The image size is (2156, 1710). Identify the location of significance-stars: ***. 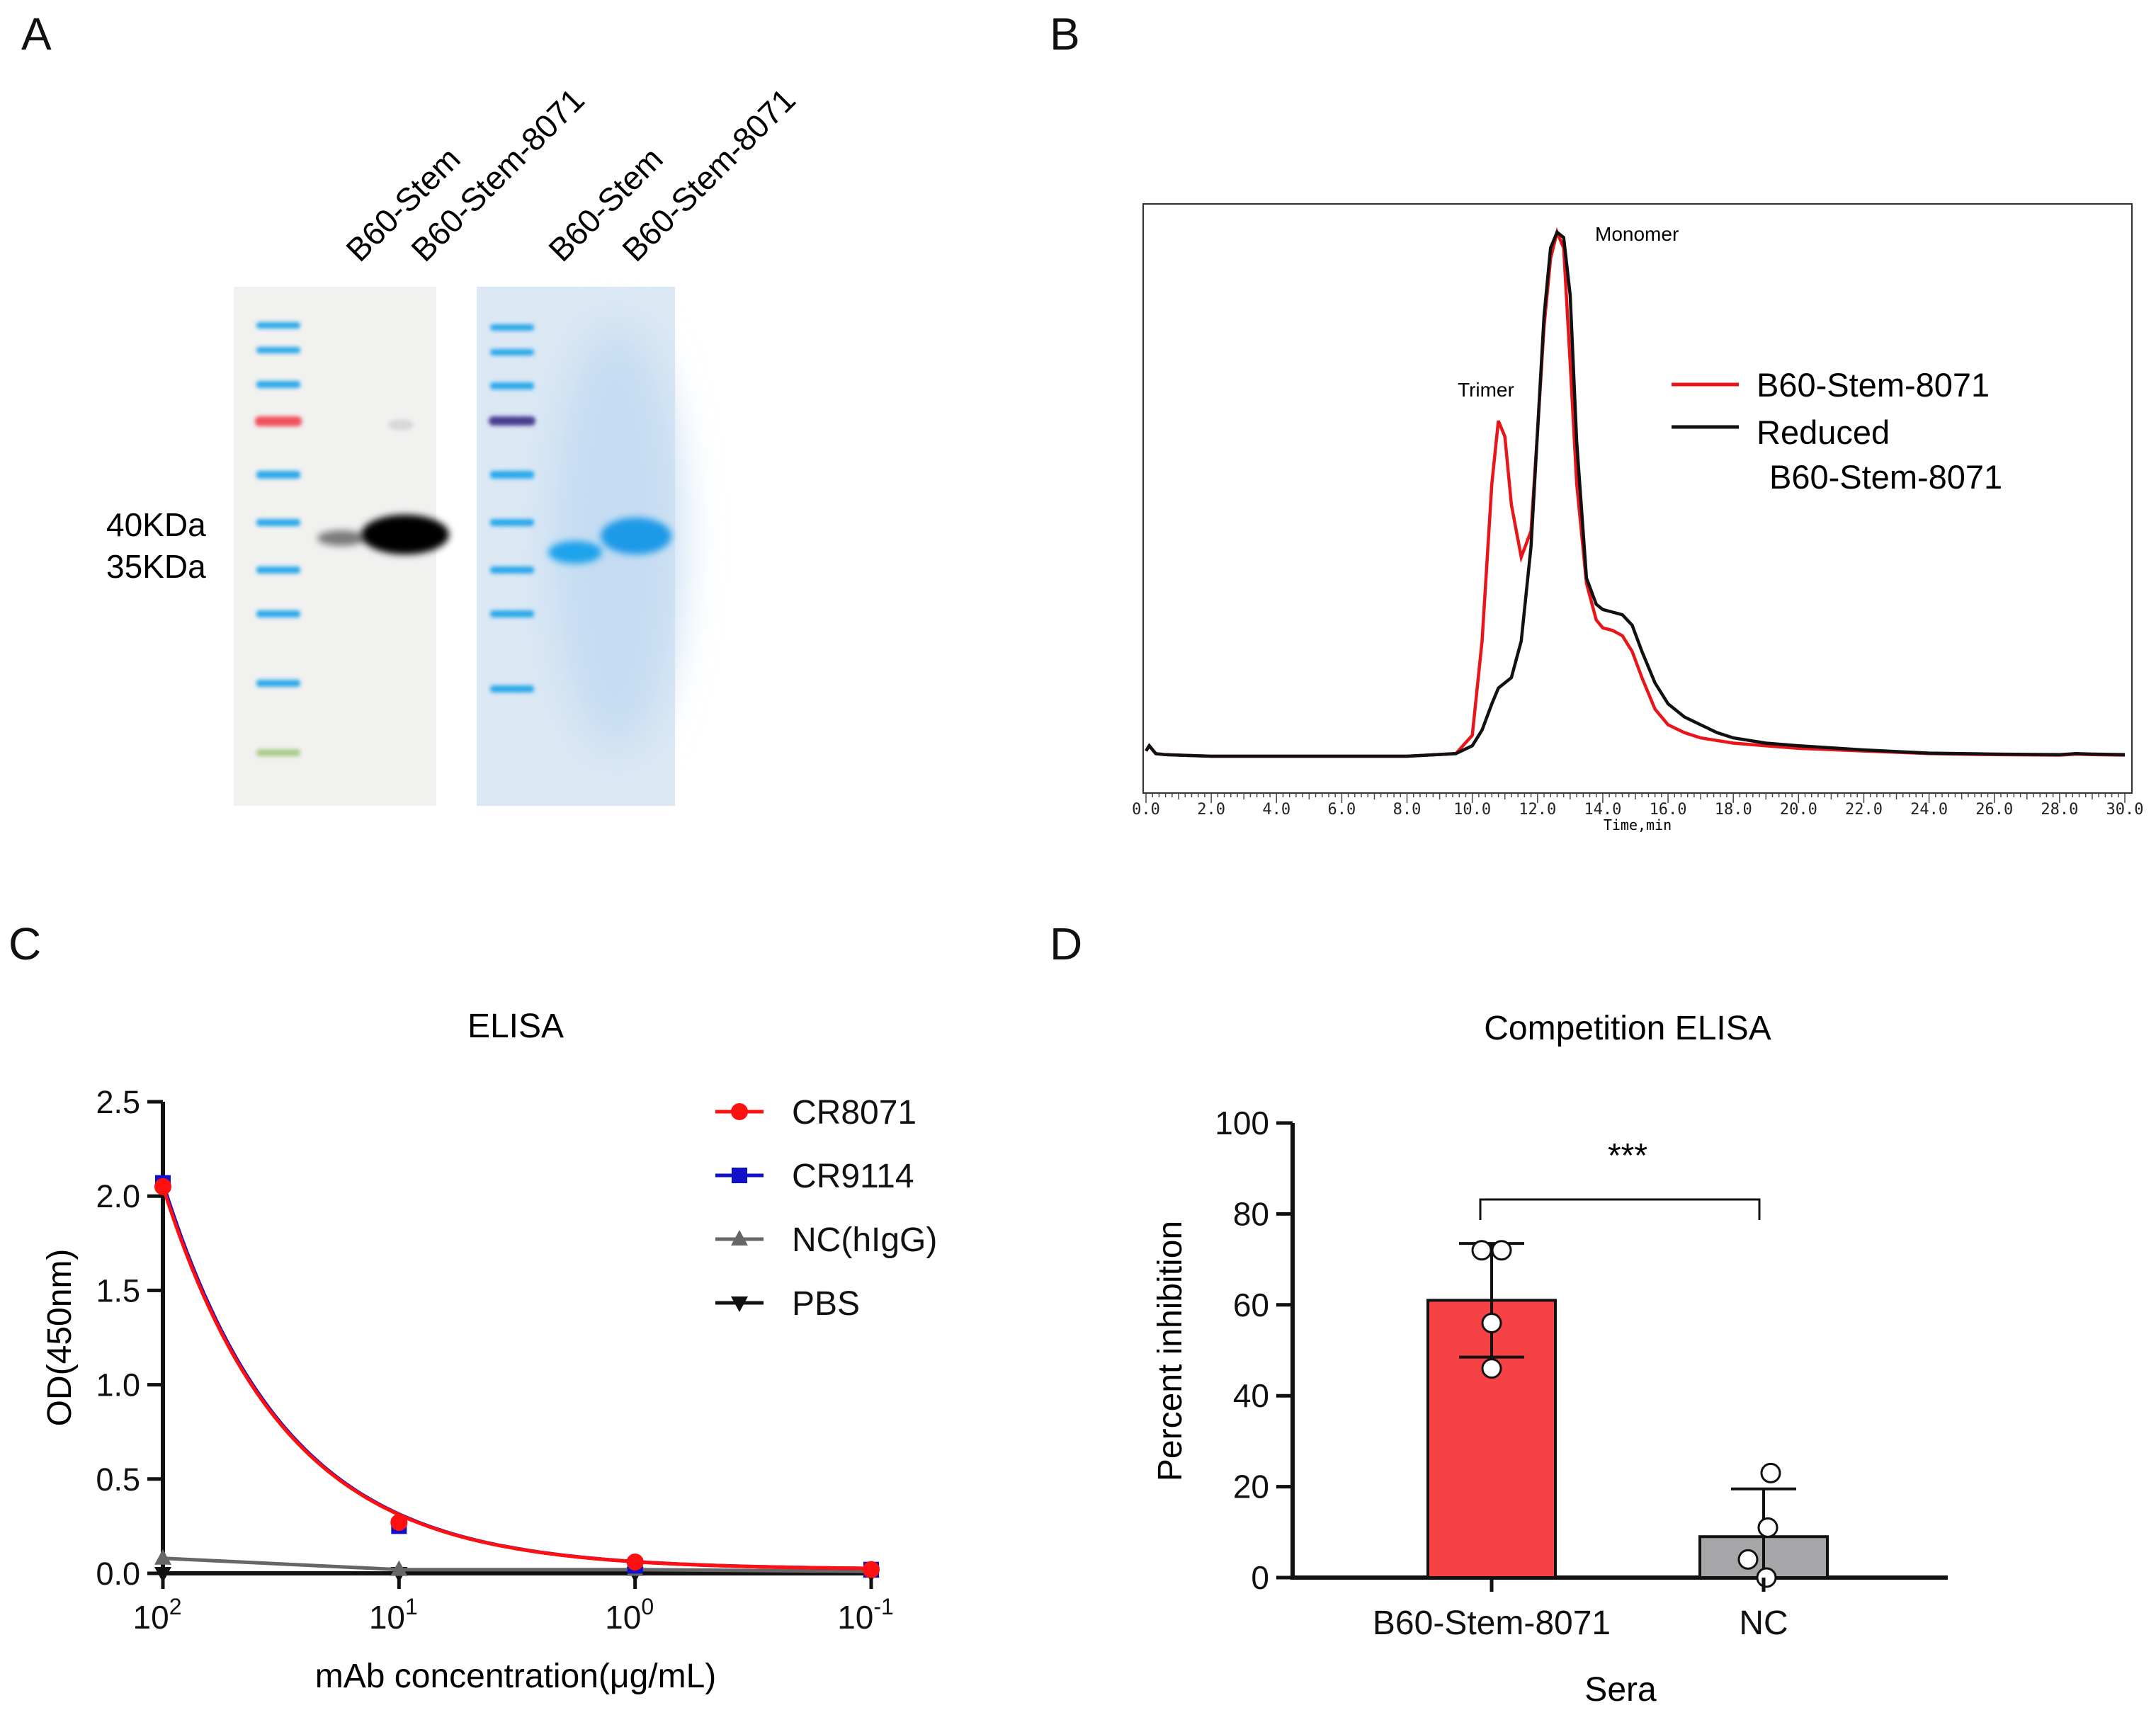
(1627, 1156).